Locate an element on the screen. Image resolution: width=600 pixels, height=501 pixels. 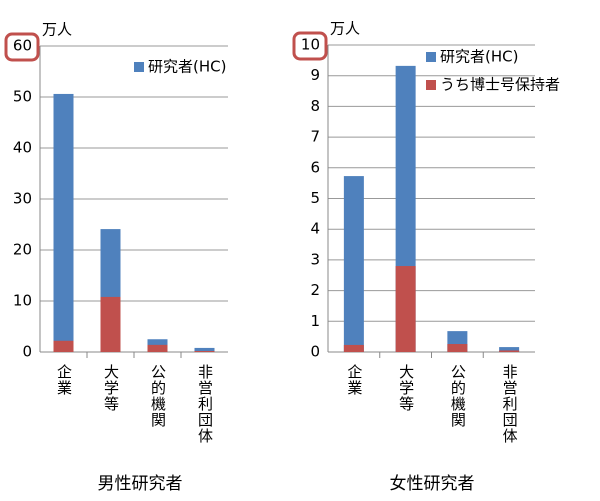
y-tick-label: 3 is located at coordinates (315, 259).